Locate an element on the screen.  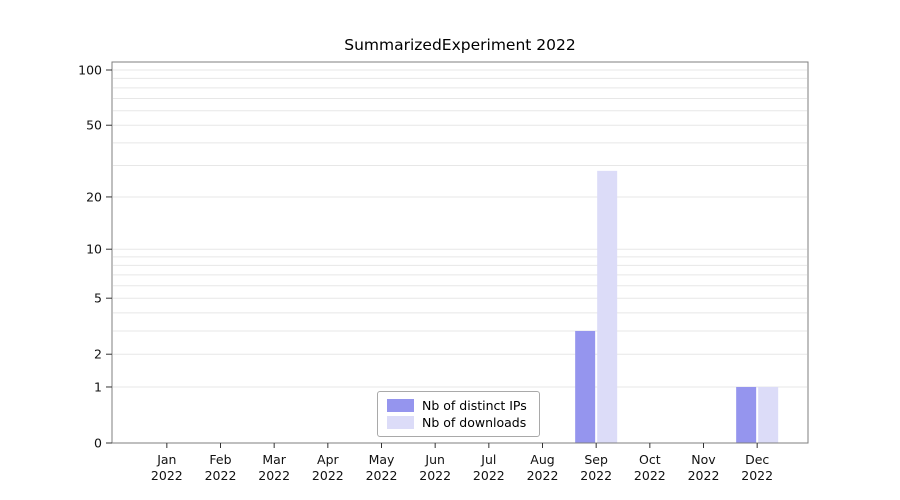
x-tick-label: Jan 2022 is located at coordinates (167, 467).